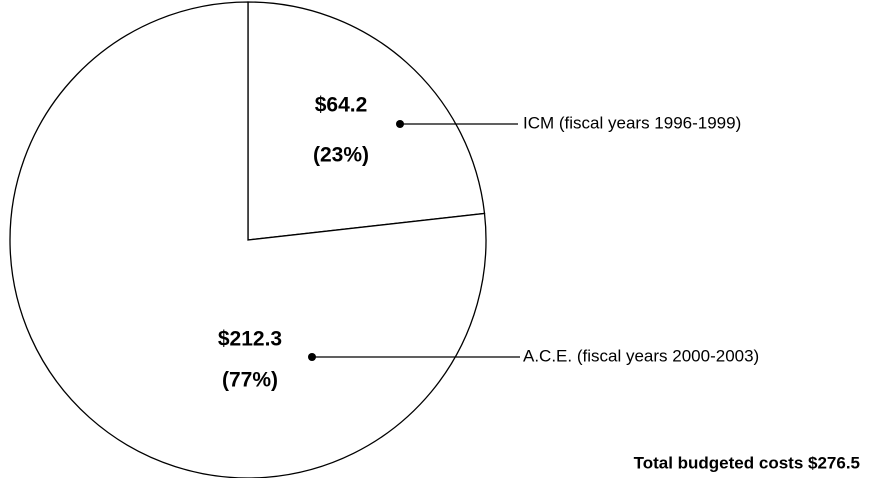 This screenshot has height=478, width=873. Describe the element at coordinates (747, 462) in the screenshot. I see `total-label: Total budgeted costs $276.5` at that location.